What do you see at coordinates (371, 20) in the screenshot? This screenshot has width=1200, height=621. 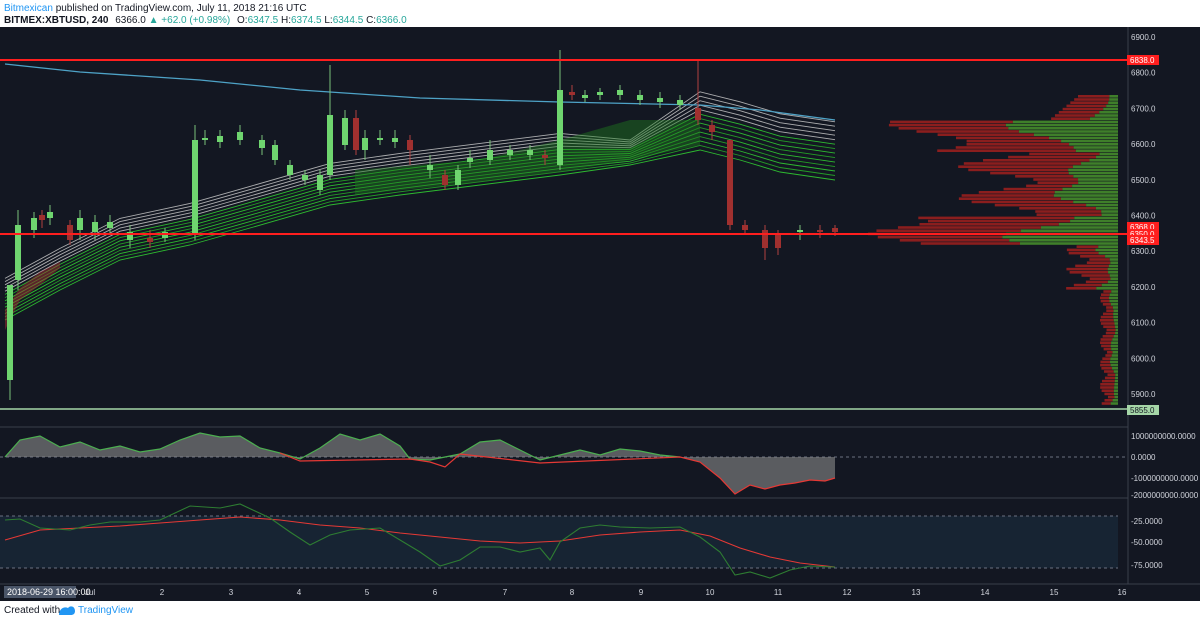 I see `close-label: C:` at bounding box center [371, 20].